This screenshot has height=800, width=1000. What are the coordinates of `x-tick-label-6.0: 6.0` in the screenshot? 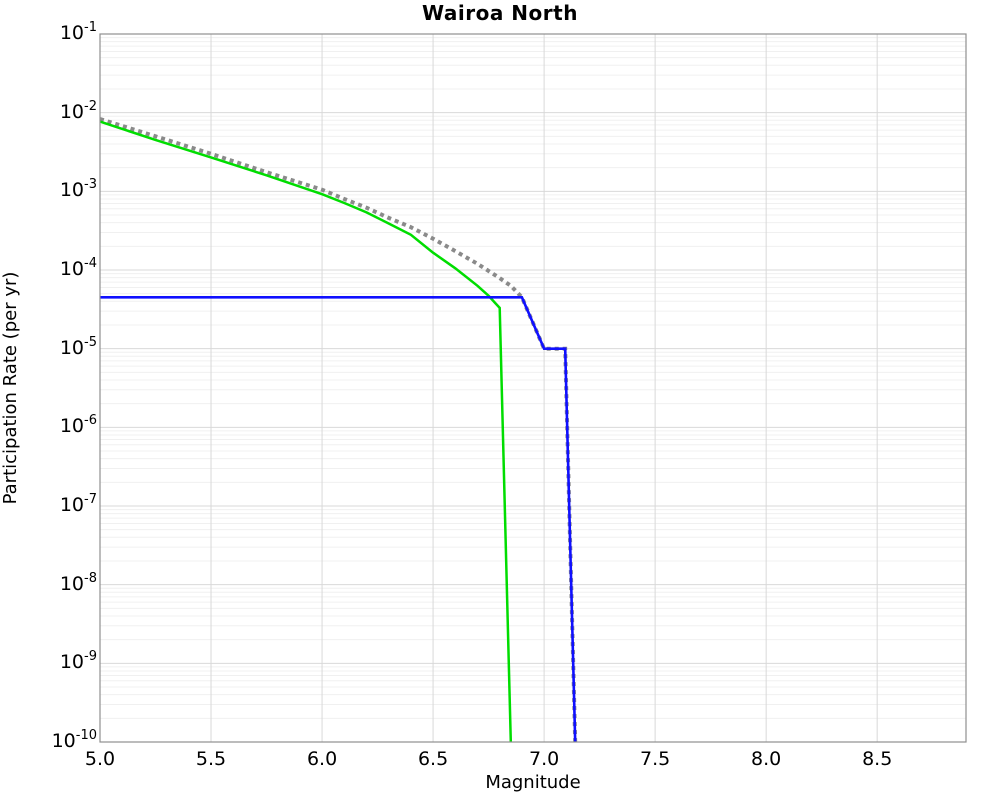 It's located at (322, 759).